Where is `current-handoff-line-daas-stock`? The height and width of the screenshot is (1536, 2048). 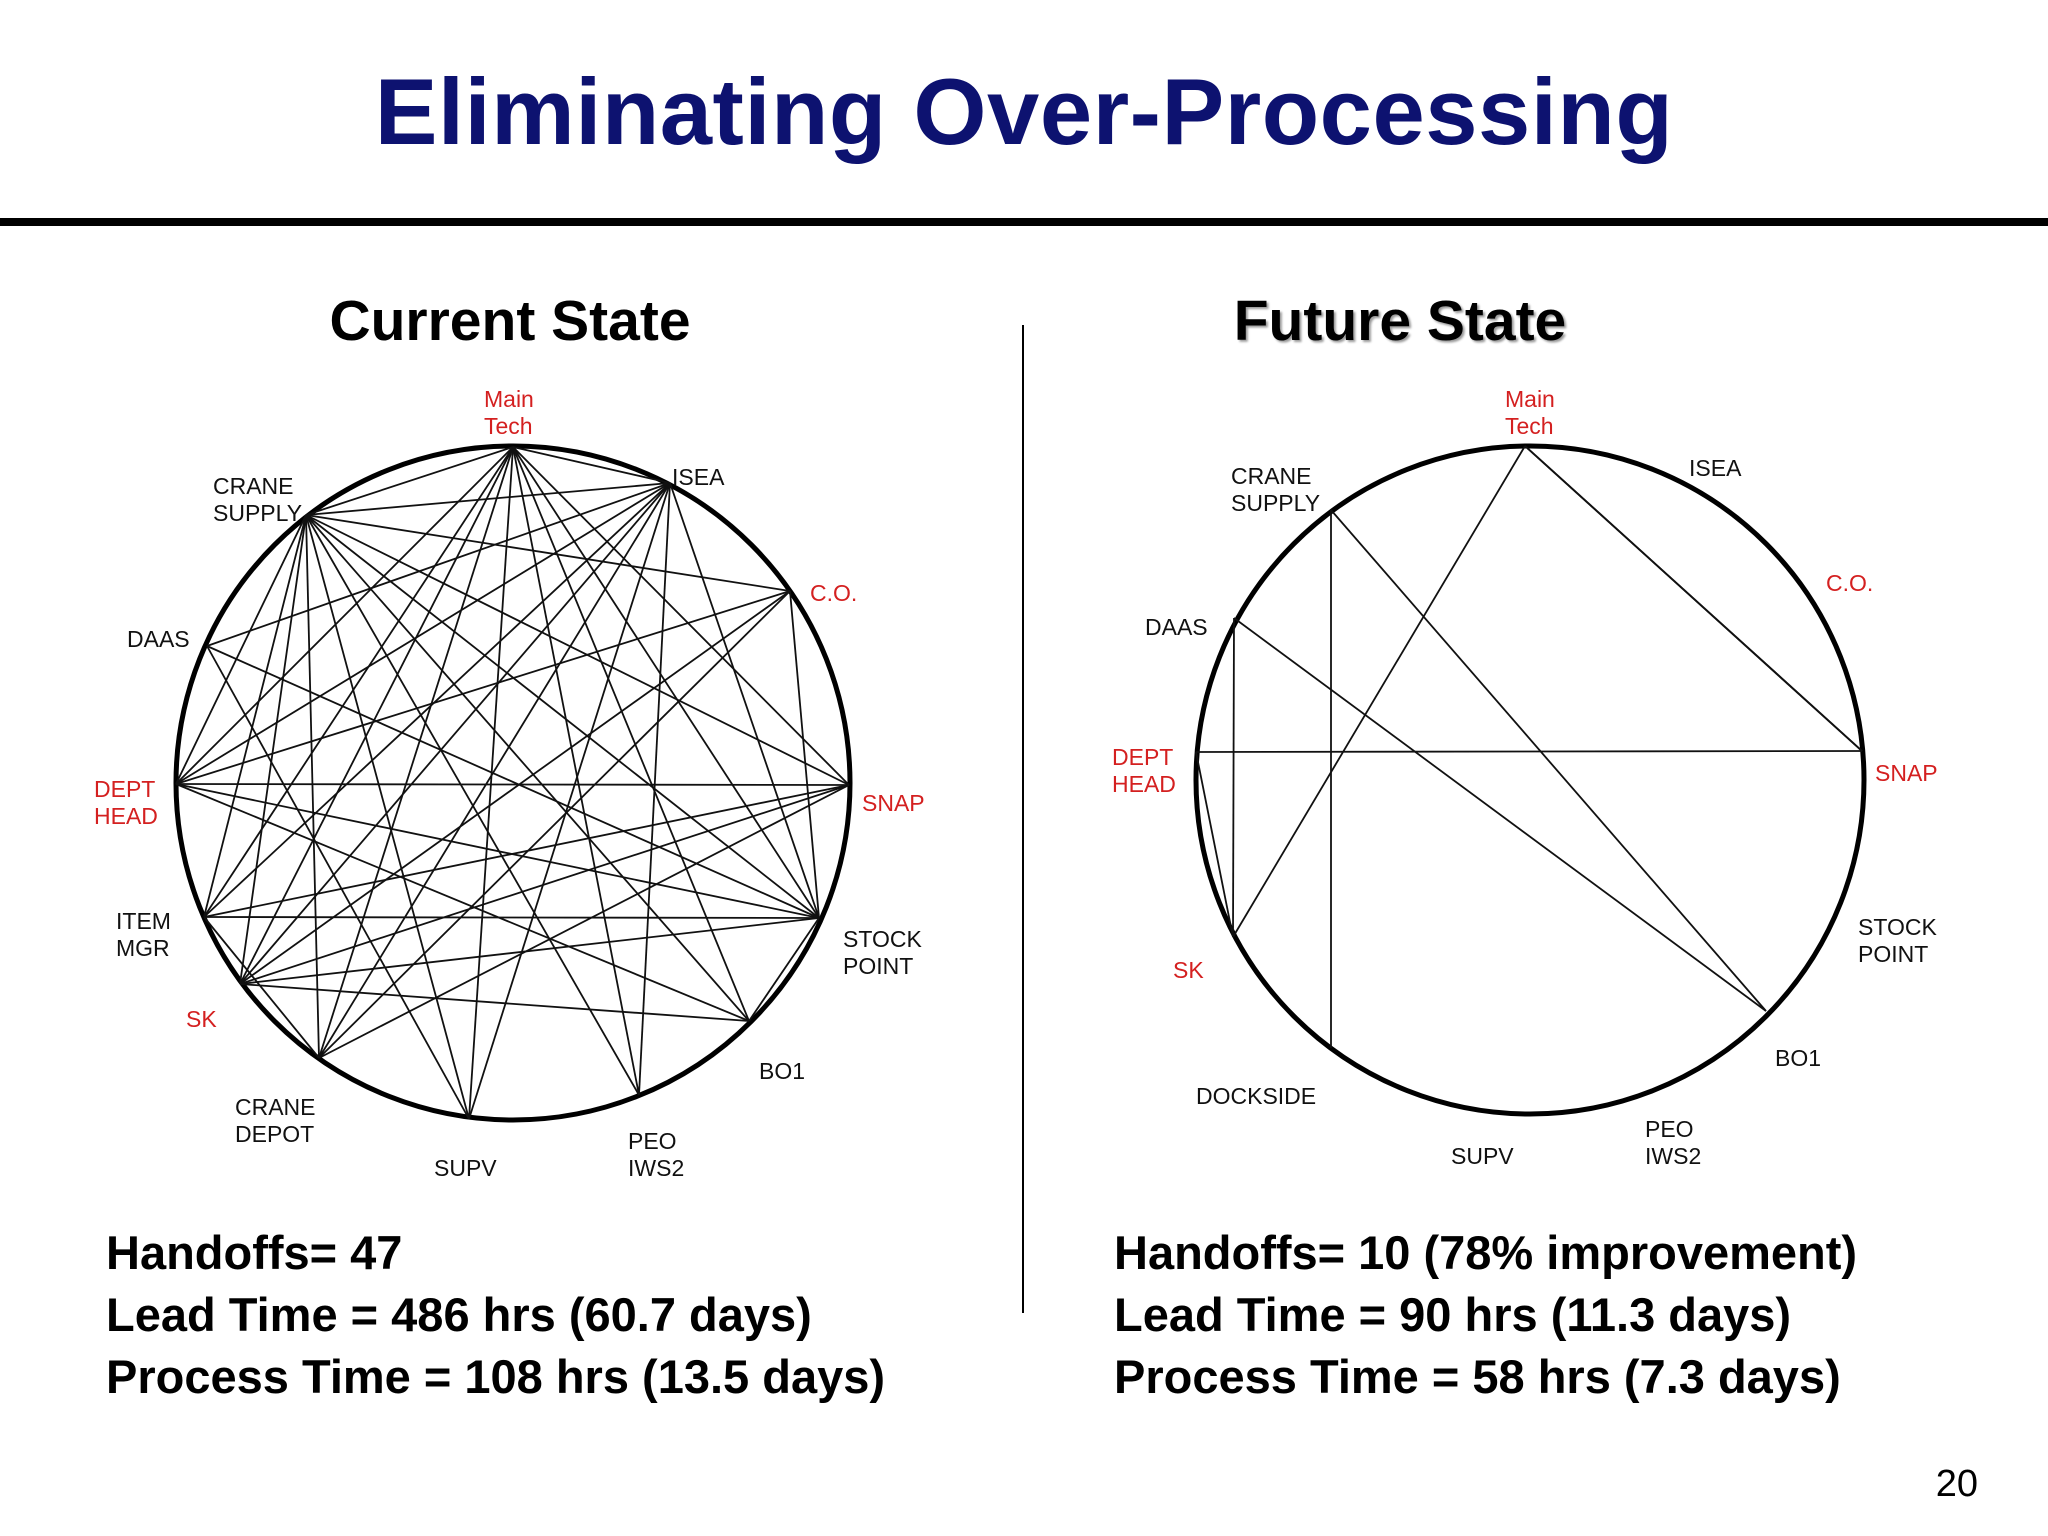 current-handoff-line-daas-stock is located at coordinates (513, 782).